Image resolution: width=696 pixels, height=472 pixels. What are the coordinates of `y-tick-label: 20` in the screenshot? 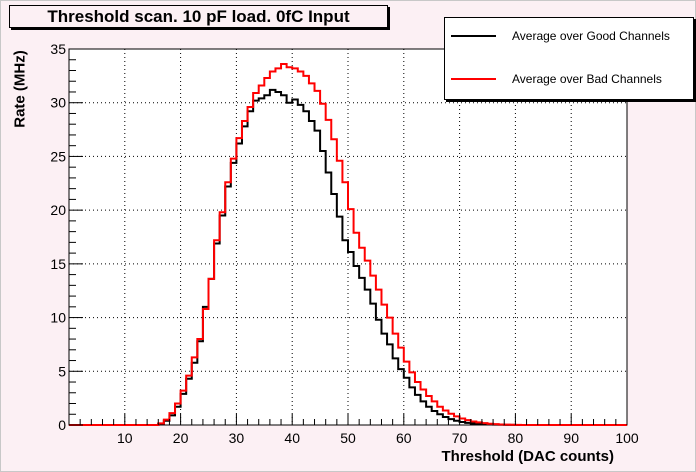 It's located at (58, 210).